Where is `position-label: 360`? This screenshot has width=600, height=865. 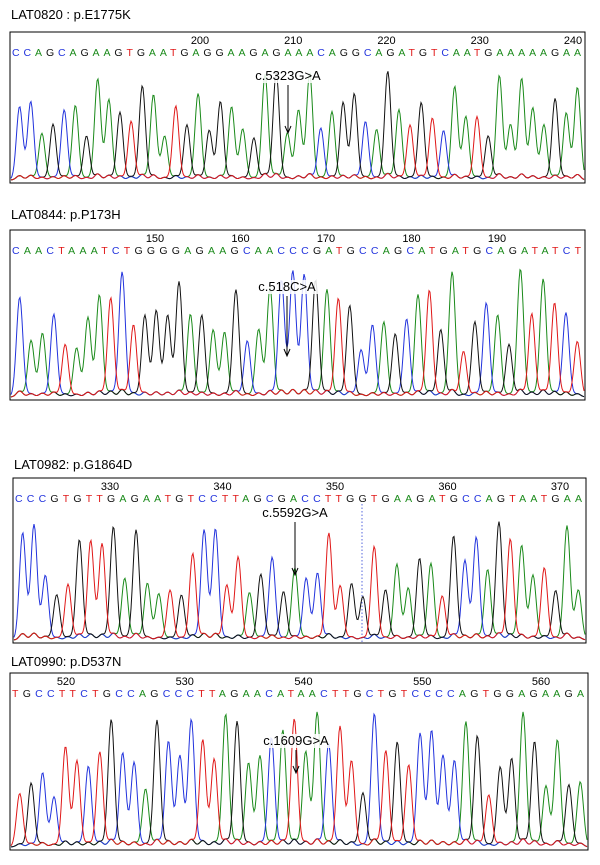
position-label: 360 is located at coordinates (447, 487).